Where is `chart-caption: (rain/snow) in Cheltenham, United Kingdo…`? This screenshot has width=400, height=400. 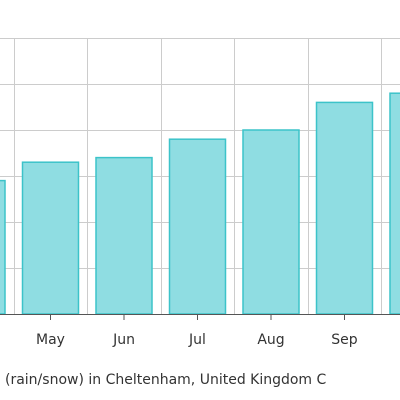 chart-caption: (rain/snow) in Cheltenham, United Kingdo… is located at coordinates (166, 380).